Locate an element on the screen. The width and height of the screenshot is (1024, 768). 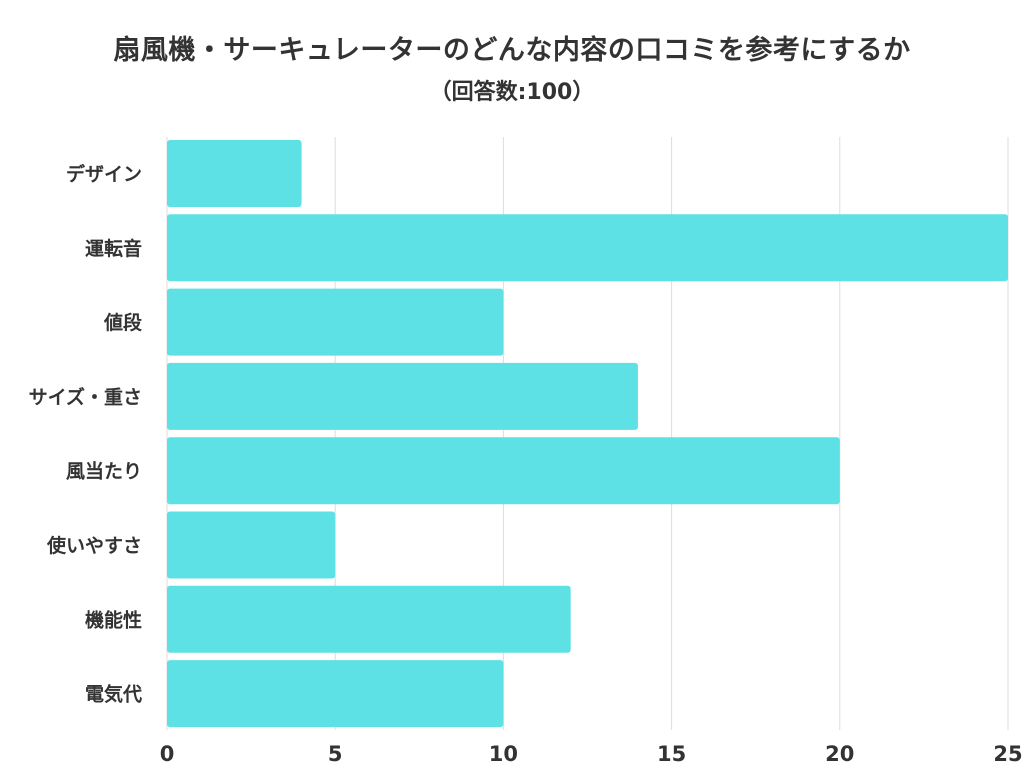
x-tick-label: 10 is located at coordinates (503, 754).